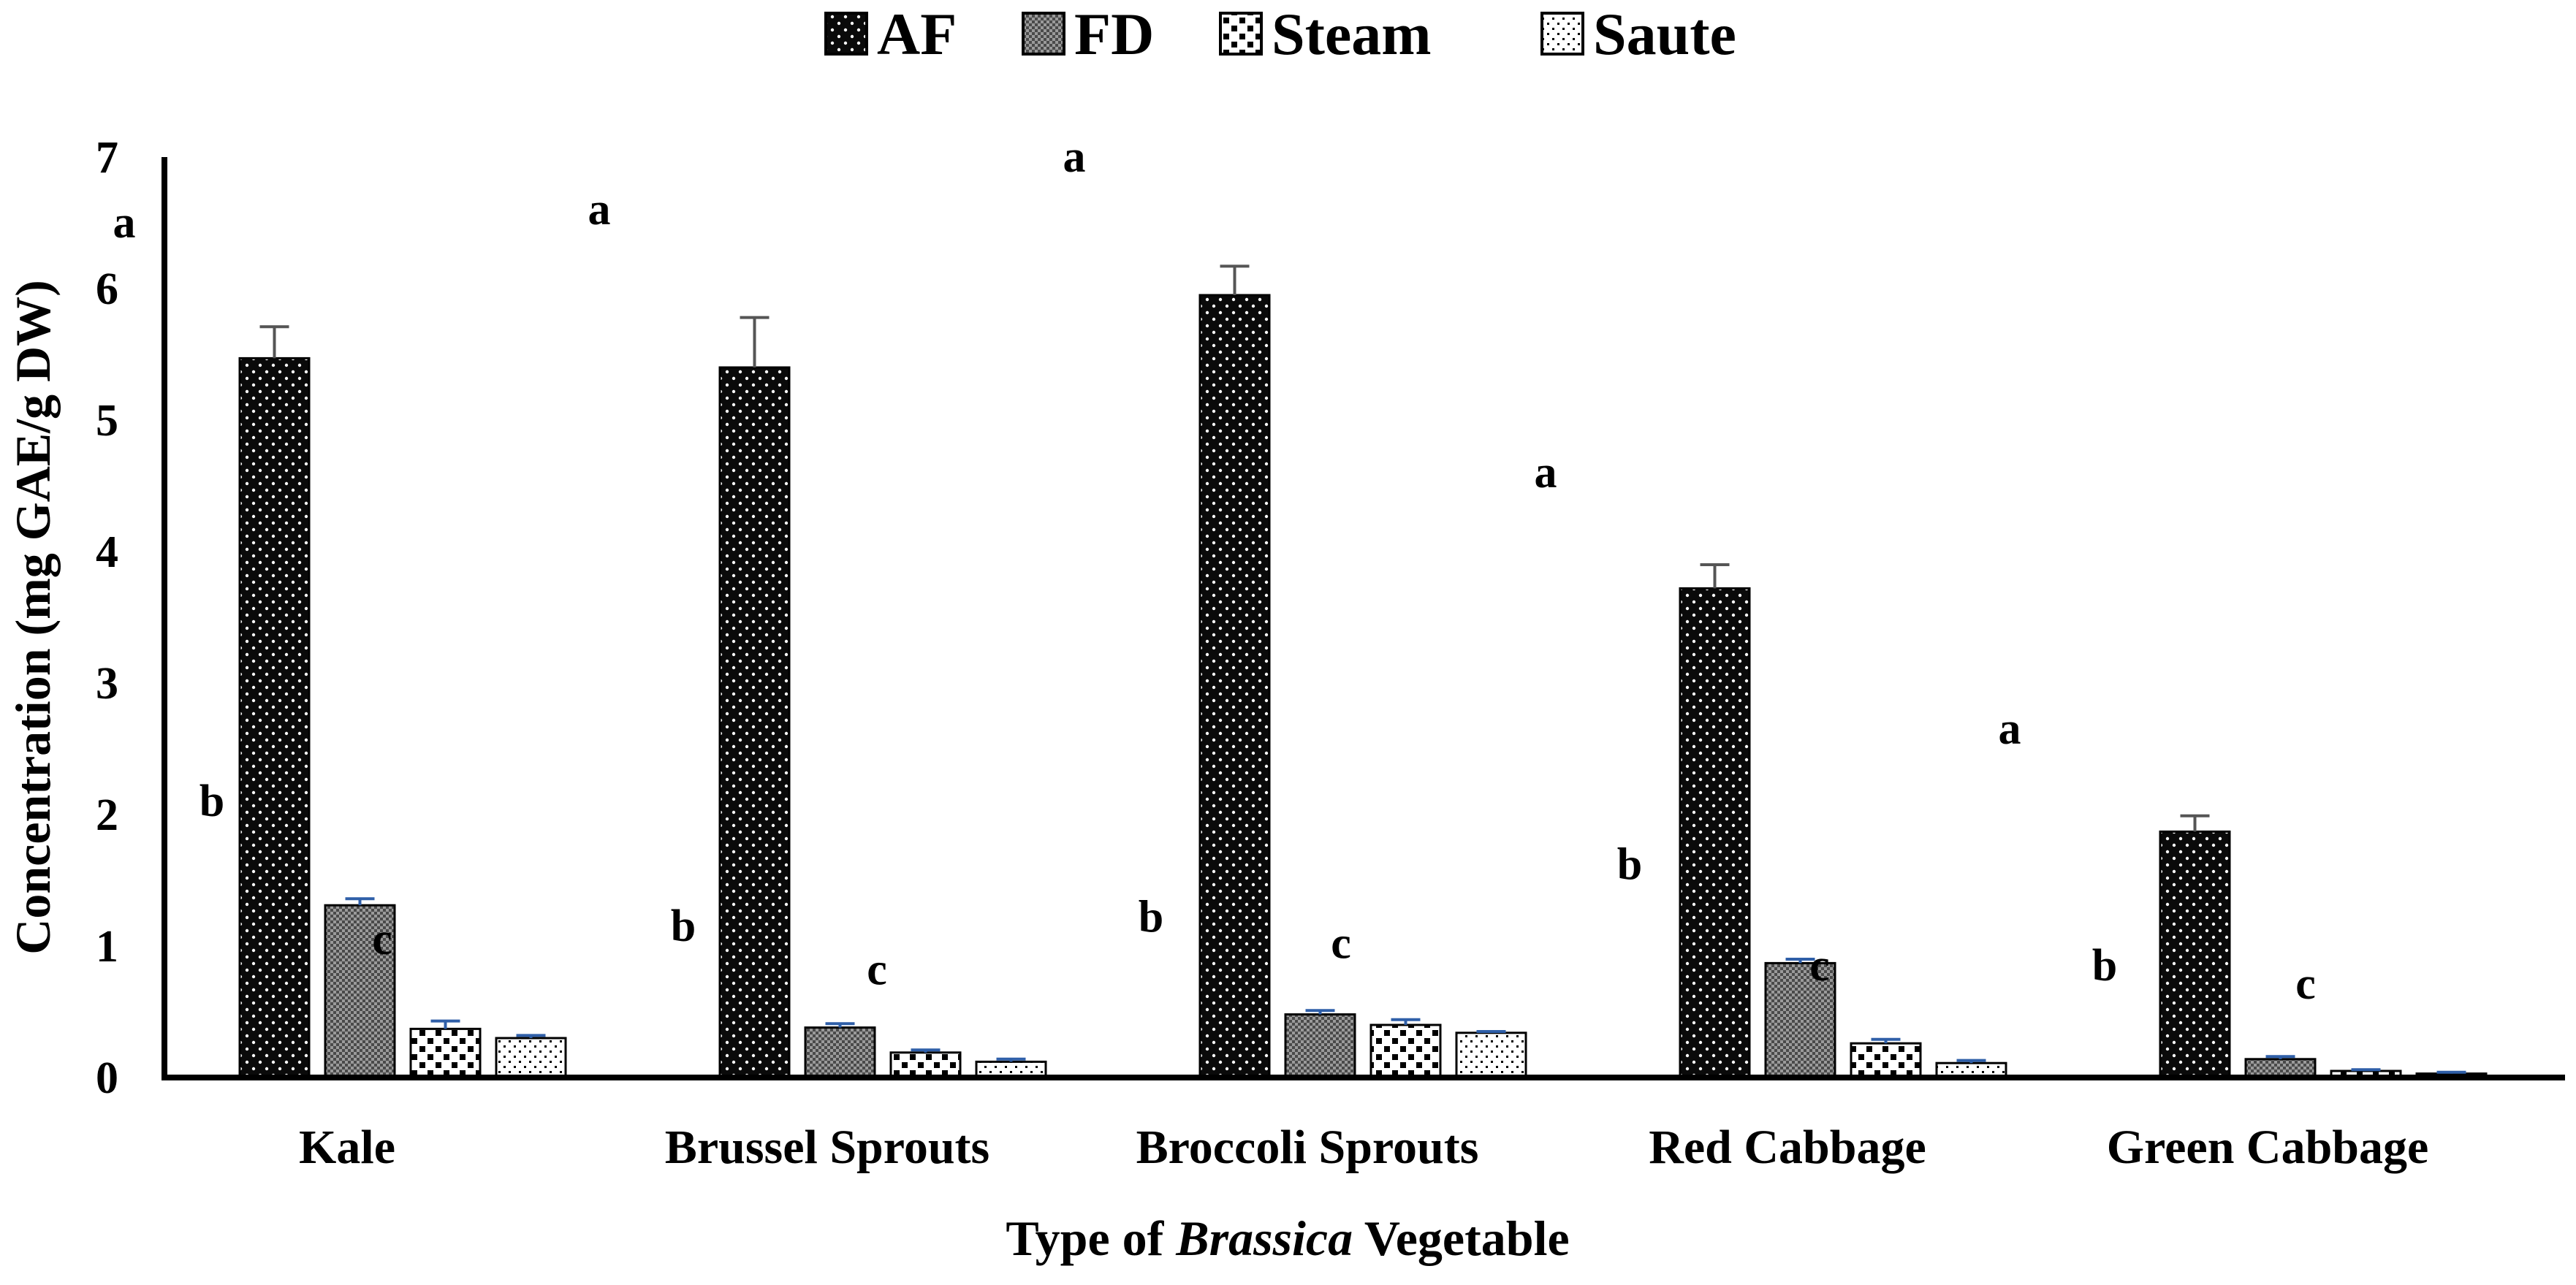  I want to click on legend-label-fd: FD, so click(1114, 34).